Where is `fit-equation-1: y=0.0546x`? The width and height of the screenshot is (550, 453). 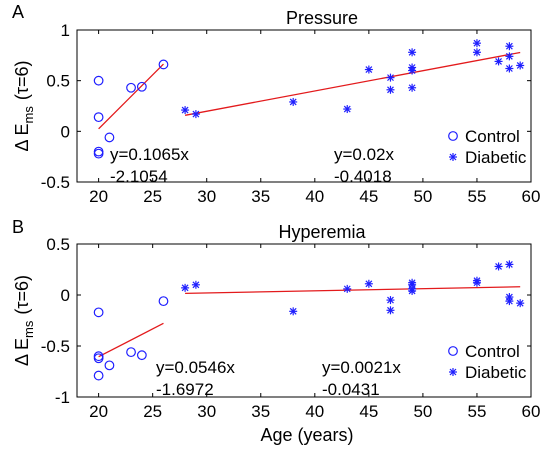
fit-equation-1: y=0.0546x is located at coordinates (195, 367).